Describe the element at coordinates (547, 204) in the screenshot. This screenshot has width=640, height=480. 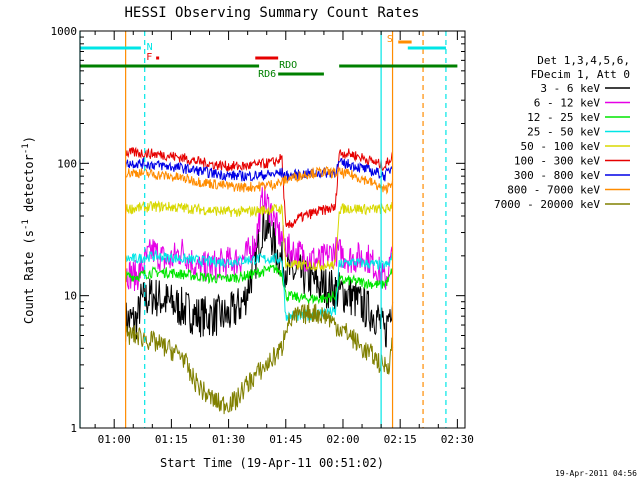
I see `legend-item-label: 7000 - 20000 keV` at that location.